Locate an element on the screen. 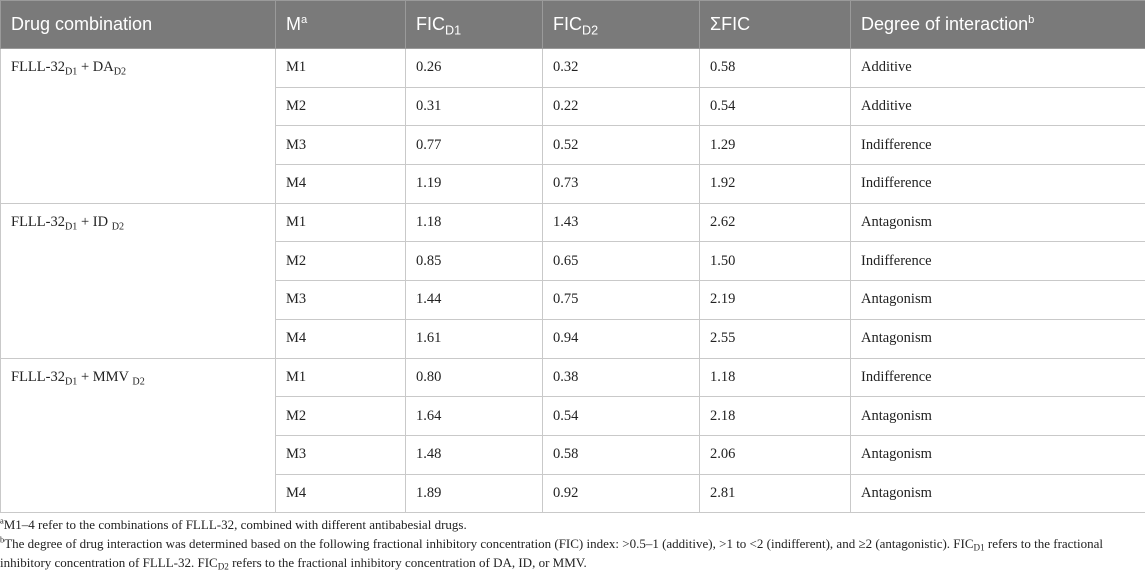 This screenshot has height=576, width=1145. header-fic-d1: FICD1 is located at coordinates (474, 24).